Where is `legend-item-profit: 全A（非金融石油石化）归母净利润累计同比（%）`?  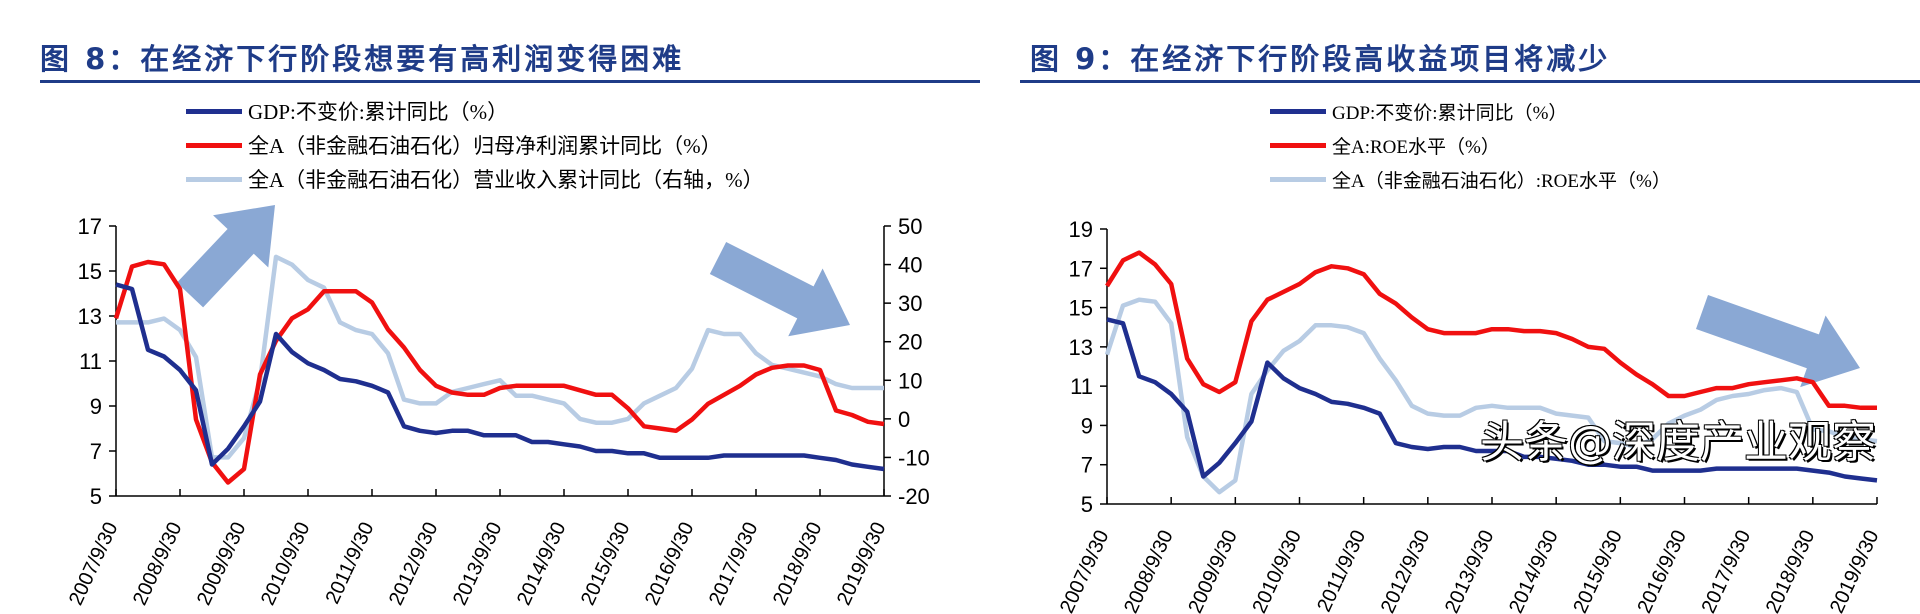
legend-item-profit: 全A（非金融石油石化）归母净利润累计同比（%） is located at coordinates (475, 145).